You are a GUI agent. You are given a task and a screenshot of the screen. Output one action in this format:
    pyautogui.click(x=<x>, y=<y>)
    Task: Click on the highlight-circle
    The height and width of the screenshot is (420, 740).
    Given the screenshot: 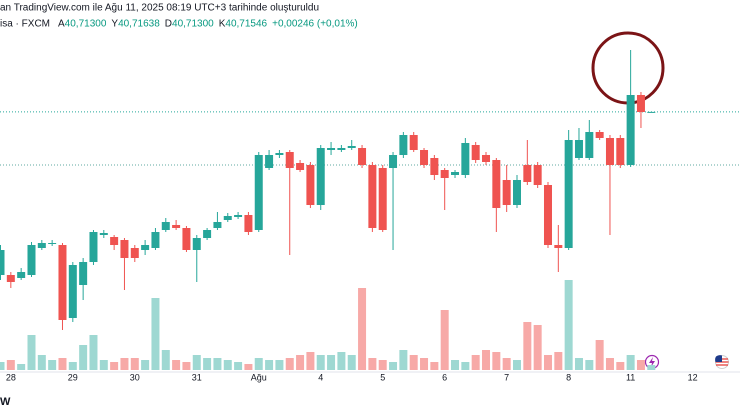 What is the action you would take?
    pyautogui.click(x=628, y=68)
    